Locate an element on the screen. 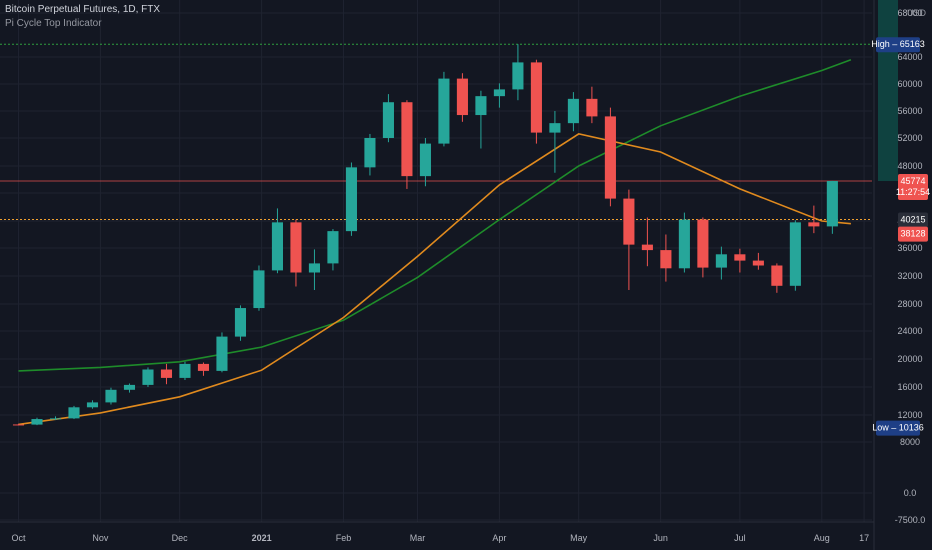 The width and height of the screenshot is (932, 550). highlight-band is located at coordinates (888, 91).